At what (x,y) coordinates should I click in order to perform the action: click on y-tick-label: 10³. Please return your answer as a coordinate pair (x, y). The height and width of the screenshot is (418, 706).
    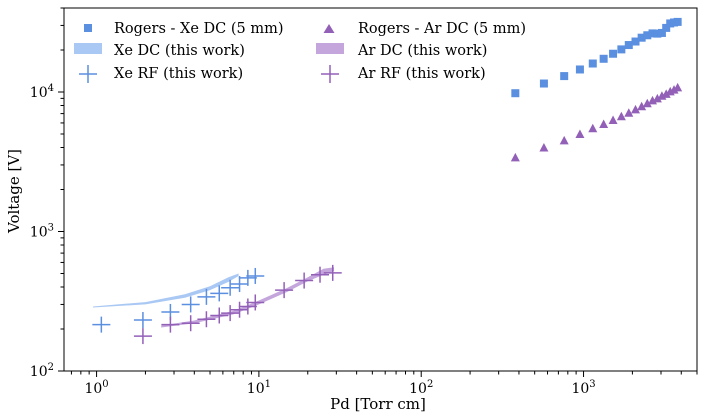
    Looking at the image, I should click on (42, 231).